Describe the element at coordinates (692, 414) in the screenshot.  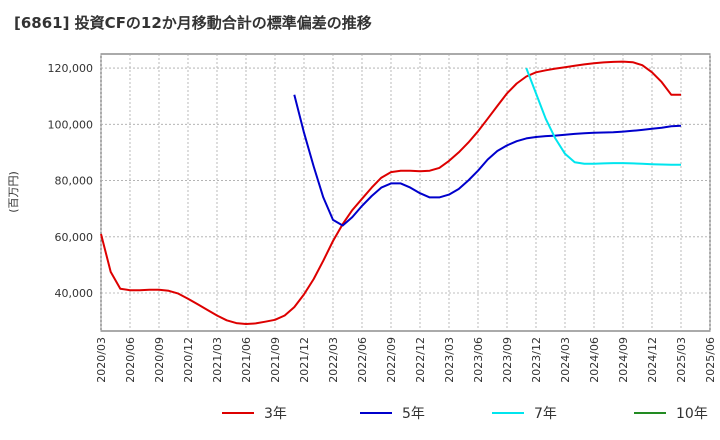
I see `legend-label: 10年` at that location.